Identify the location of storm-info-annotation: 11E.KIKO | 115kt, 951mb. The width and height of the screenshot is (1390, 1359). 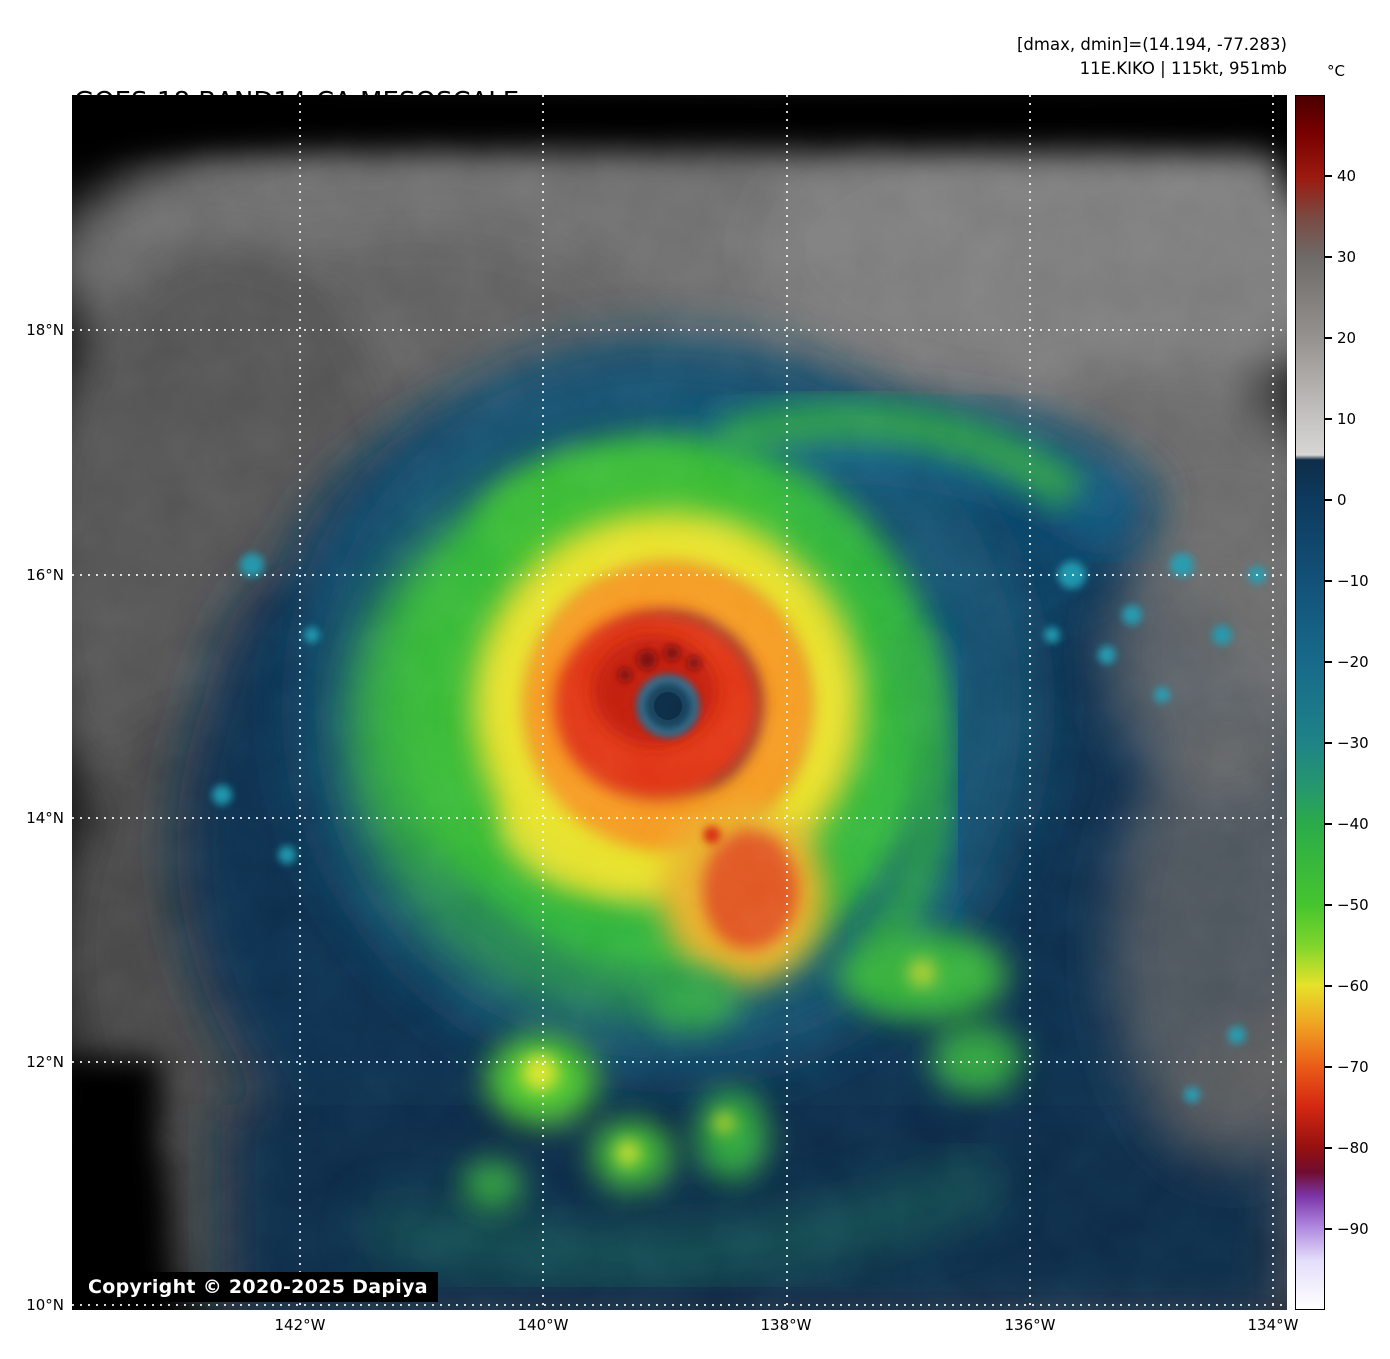
(1183, 68).